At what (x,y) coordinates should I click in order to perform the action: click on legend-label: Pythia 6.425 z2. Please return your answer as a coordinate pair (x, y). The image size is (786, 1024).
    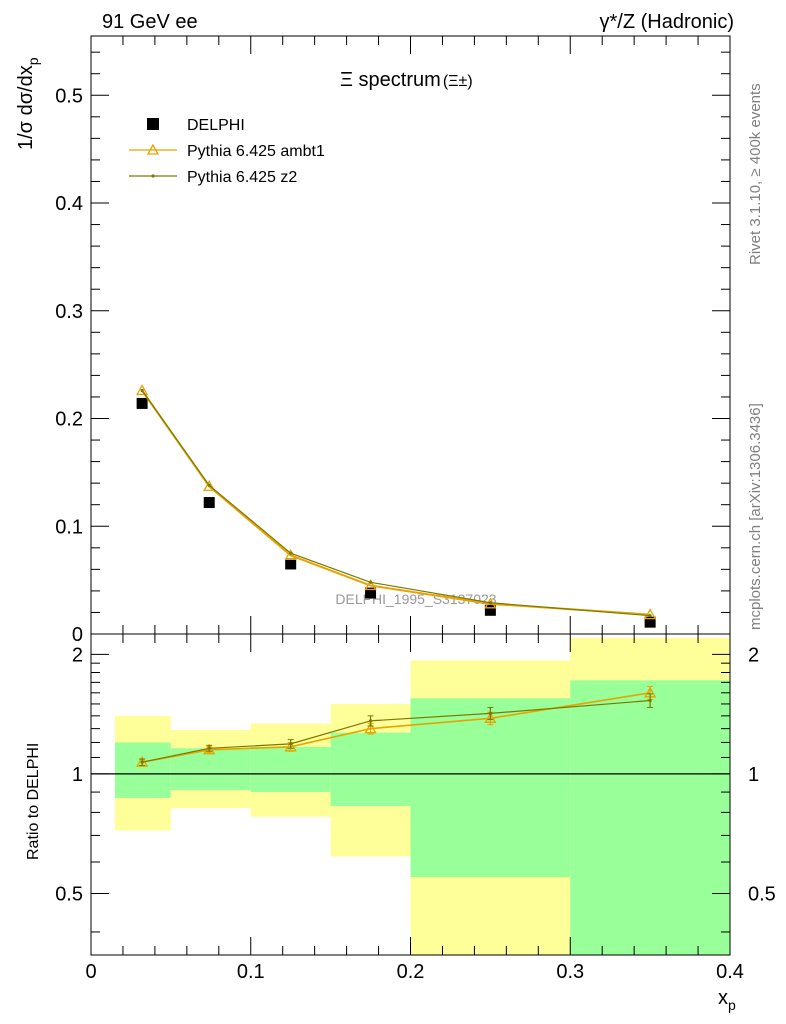
    Looking at the image, I should click on (242, 177).